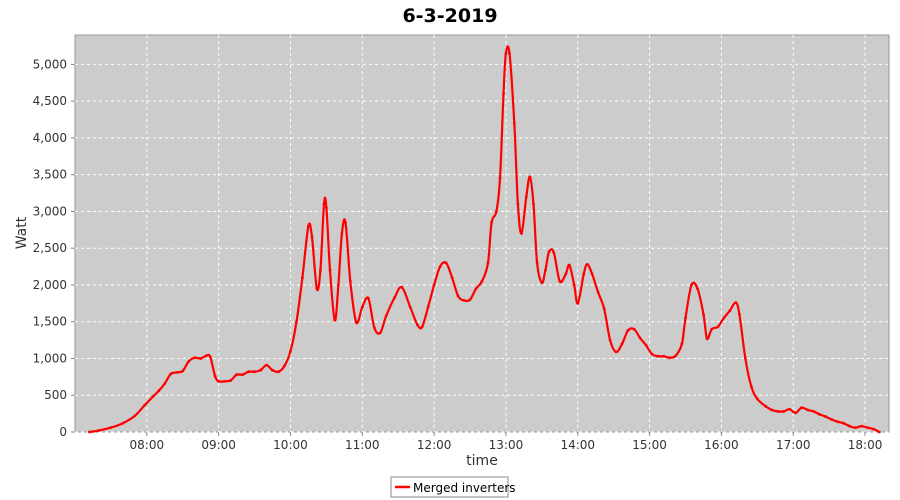 The height and width of the screenshot is (500, 900). I want to click on legend-box, so click(449, 487).